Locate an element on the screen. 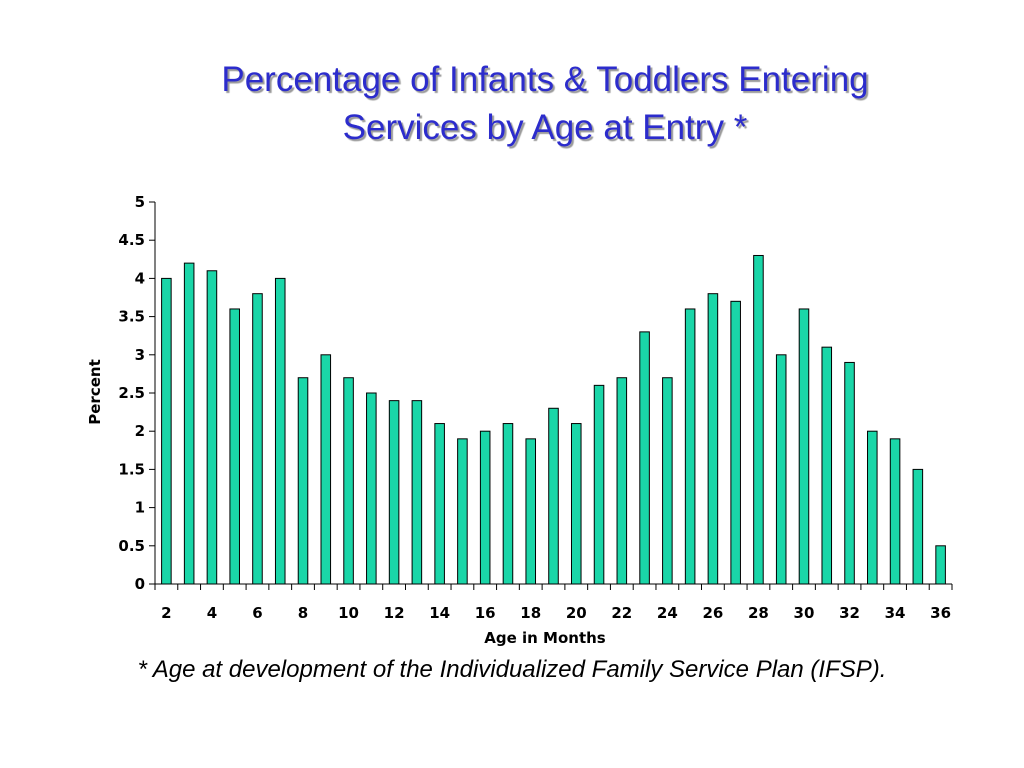 The width and height of the screenshot is (1024, 768). y-tick-label: 0 is located at coordinates (140, 584).